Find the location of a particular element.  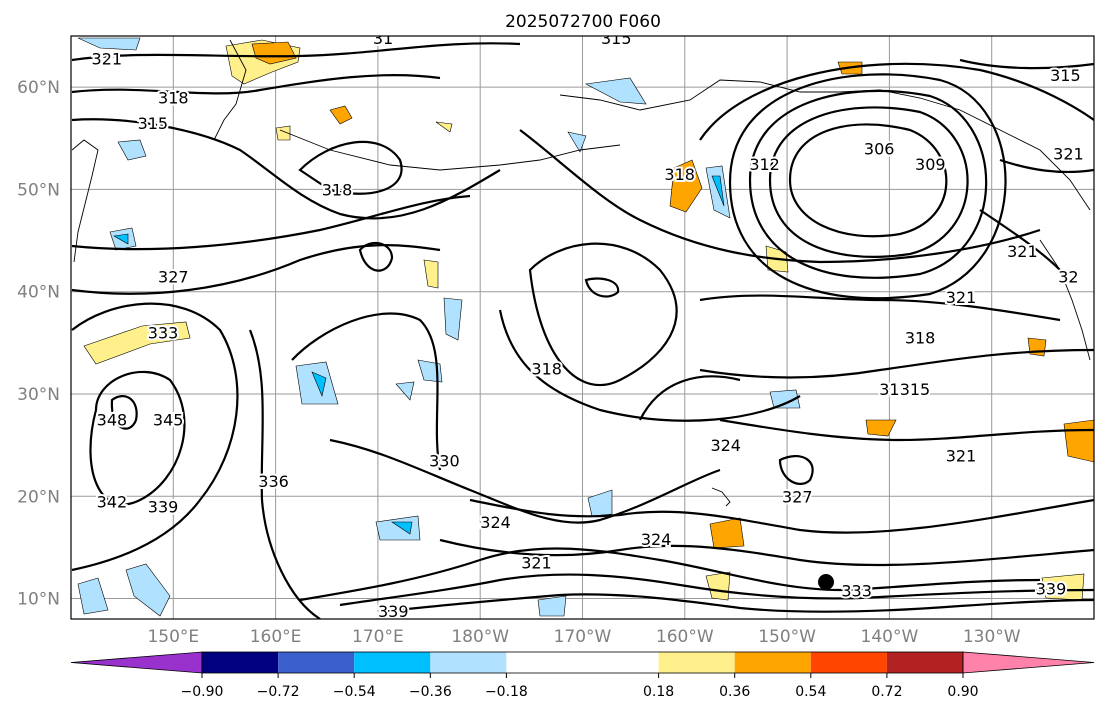

asia-coast is located at coordinates (230, 90).